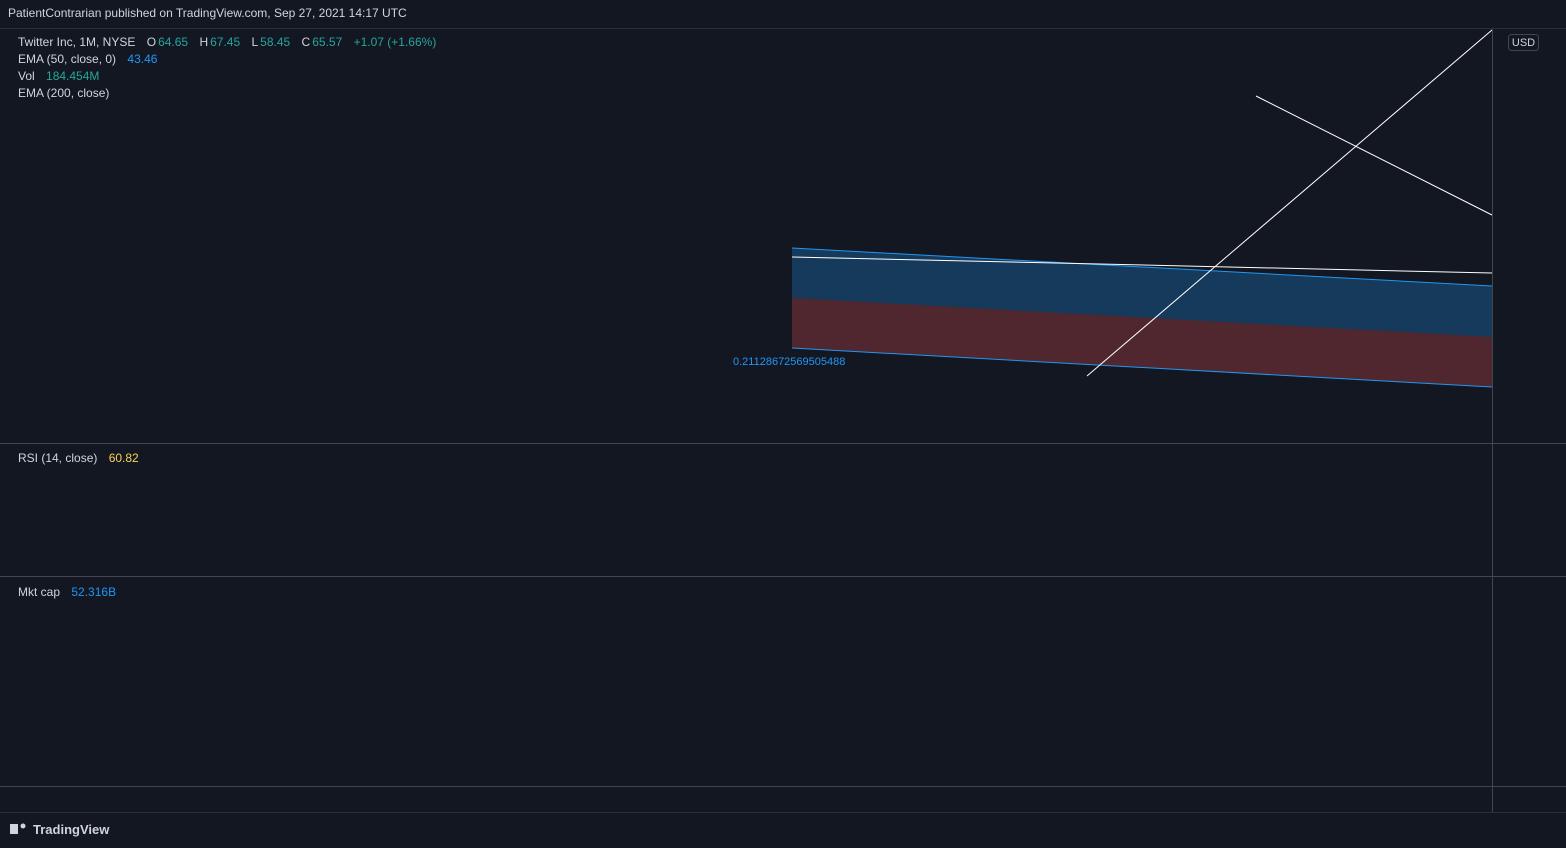  I want to click on ema-legend: EMA (50, close, 0) 43.46, so click(88, 59).